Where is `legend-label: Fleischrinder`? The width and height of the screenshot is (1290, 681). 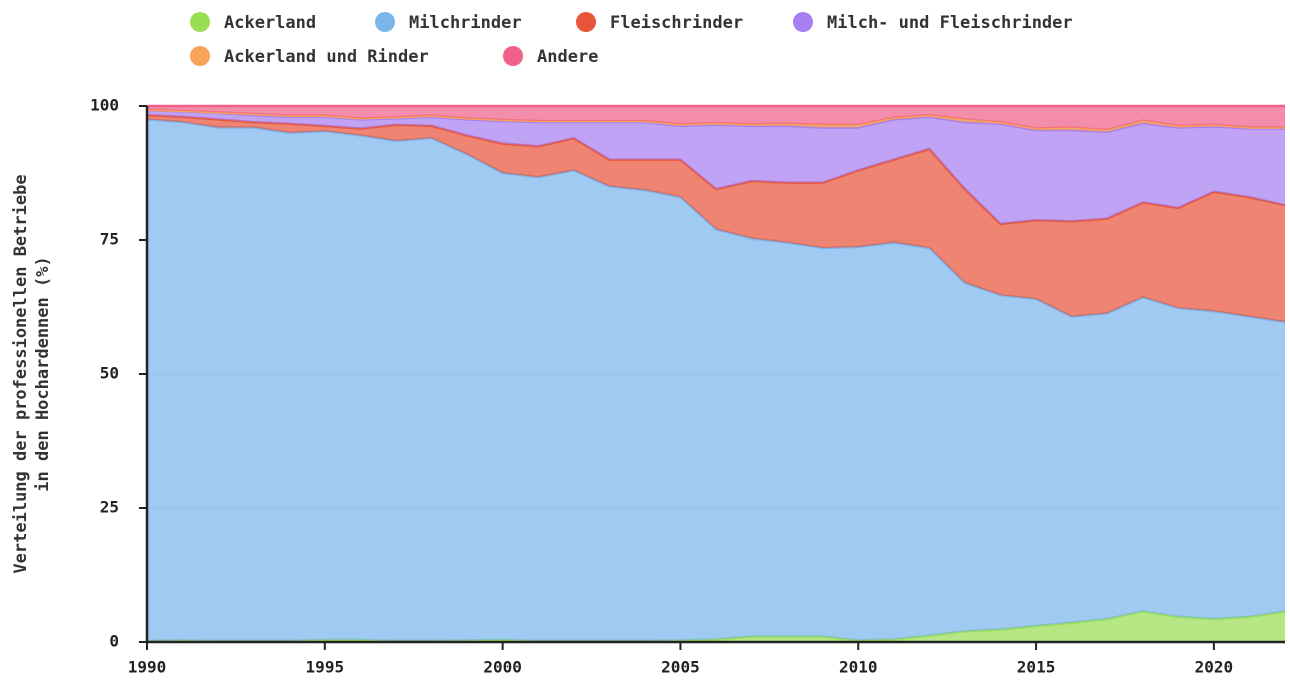
legend-label: Fleischrinder is located at coordinates (676, 23).